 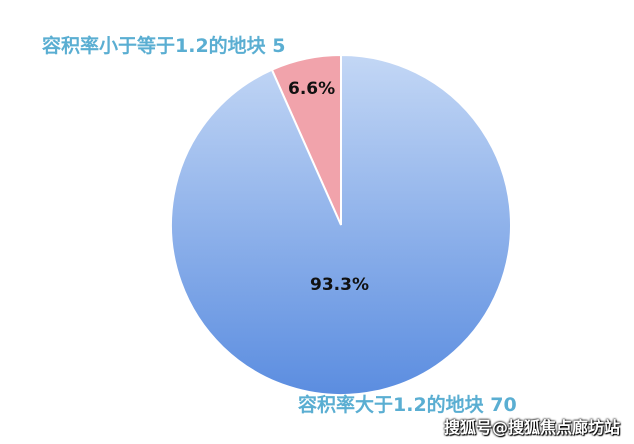 I want to click on slice-percent-small: 6.6%, so click(x=311, y=89).